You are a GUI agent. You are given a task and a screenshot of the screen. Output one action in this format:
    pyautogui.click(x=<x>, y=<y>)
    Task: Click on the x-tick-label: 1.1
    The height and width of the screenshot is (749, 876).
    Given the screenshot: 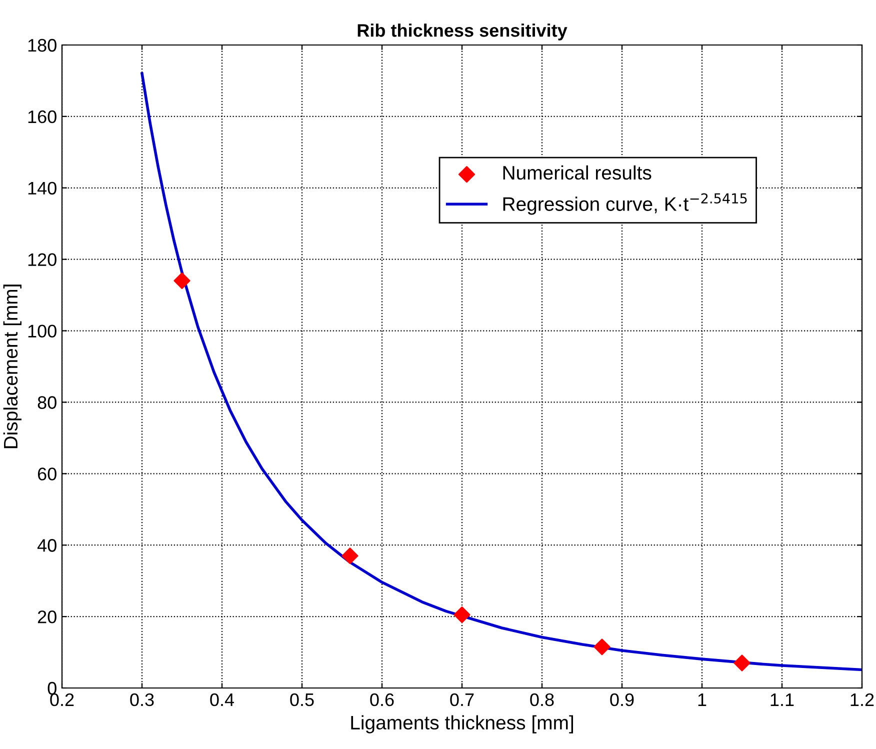 What is the action you would take?
    pyautogui.click(x=782, y=700)
    